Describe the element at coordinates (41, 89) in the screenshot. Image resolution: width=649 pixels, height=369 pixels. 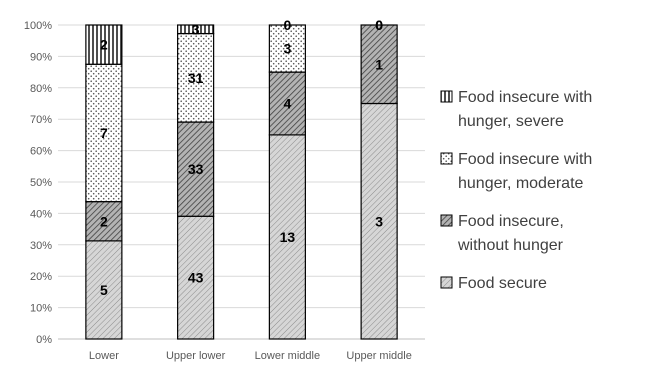
I see `y-tick-label: 80%` at that location.